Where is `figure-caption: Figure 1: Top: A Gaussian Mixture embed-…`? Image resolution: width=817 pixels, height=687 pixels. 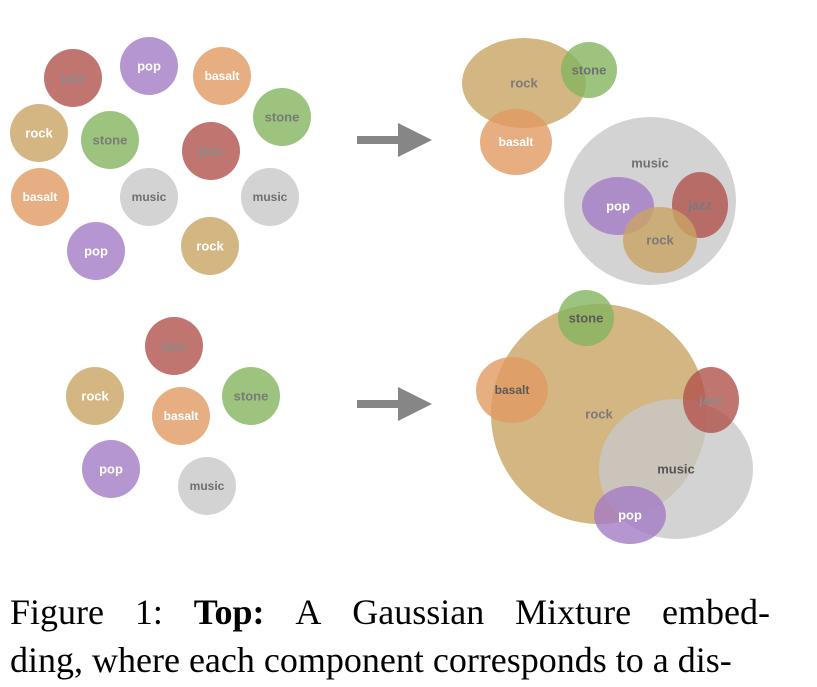 figure-caption: Figure 1: Top: A Gaussian Mixture embed-… is located at coordinates (390, 636).